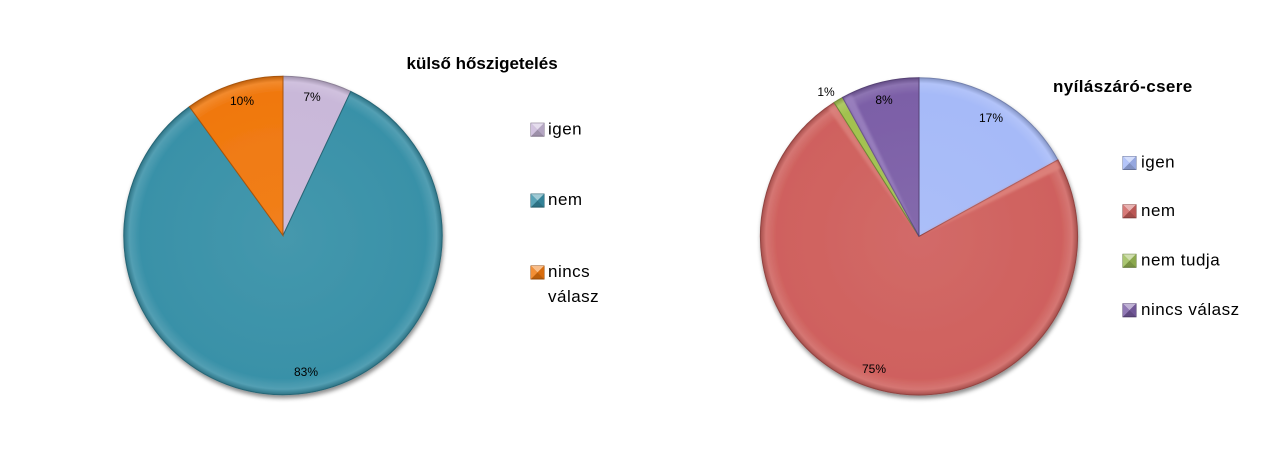  What do you see at coordinates (1190, 309) in the screenshot?
I see `svg-text: nincs válasz` at bounding box center [1190, 309].